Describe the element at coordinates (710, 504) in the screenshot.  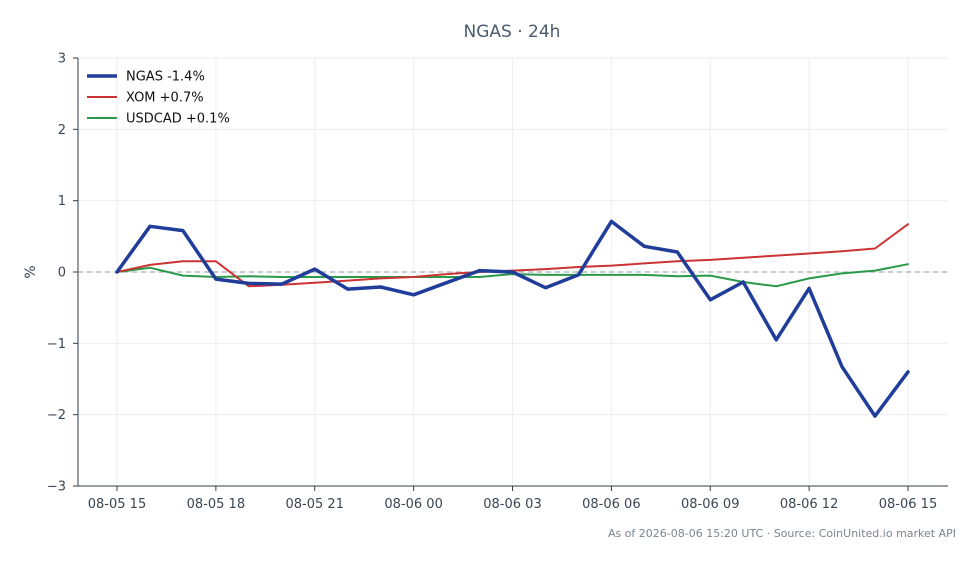
I see `x-tick-label: 08-06 09` at that location.